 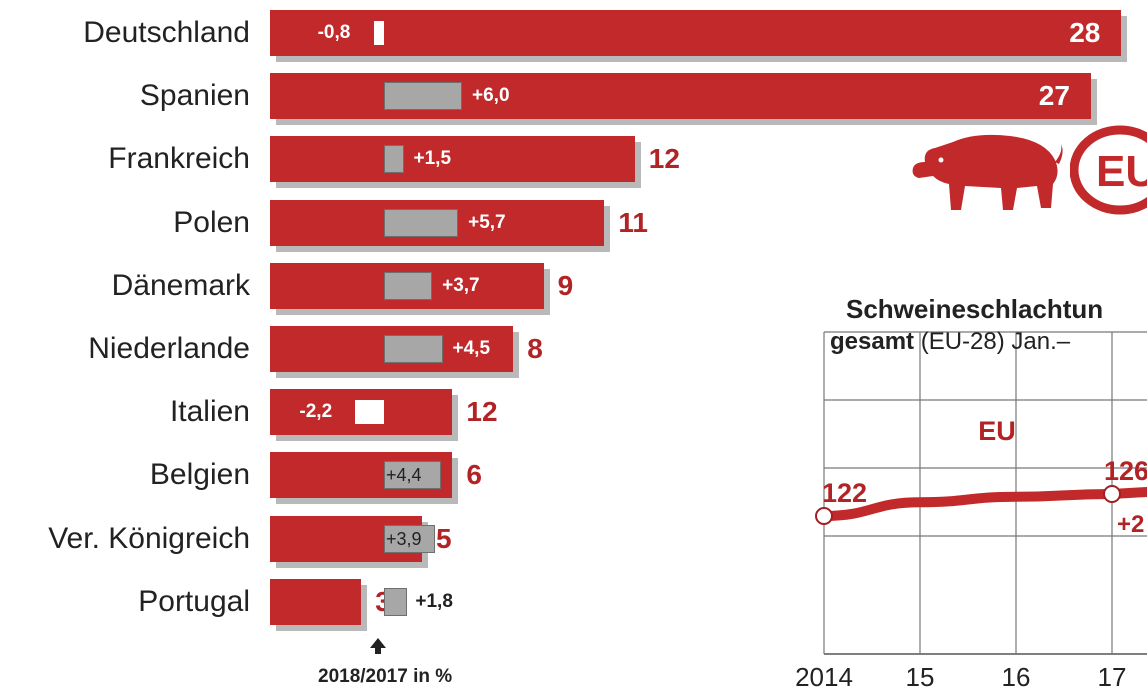 I want to click on country-label: Spanien, so click(x=194, y=96).